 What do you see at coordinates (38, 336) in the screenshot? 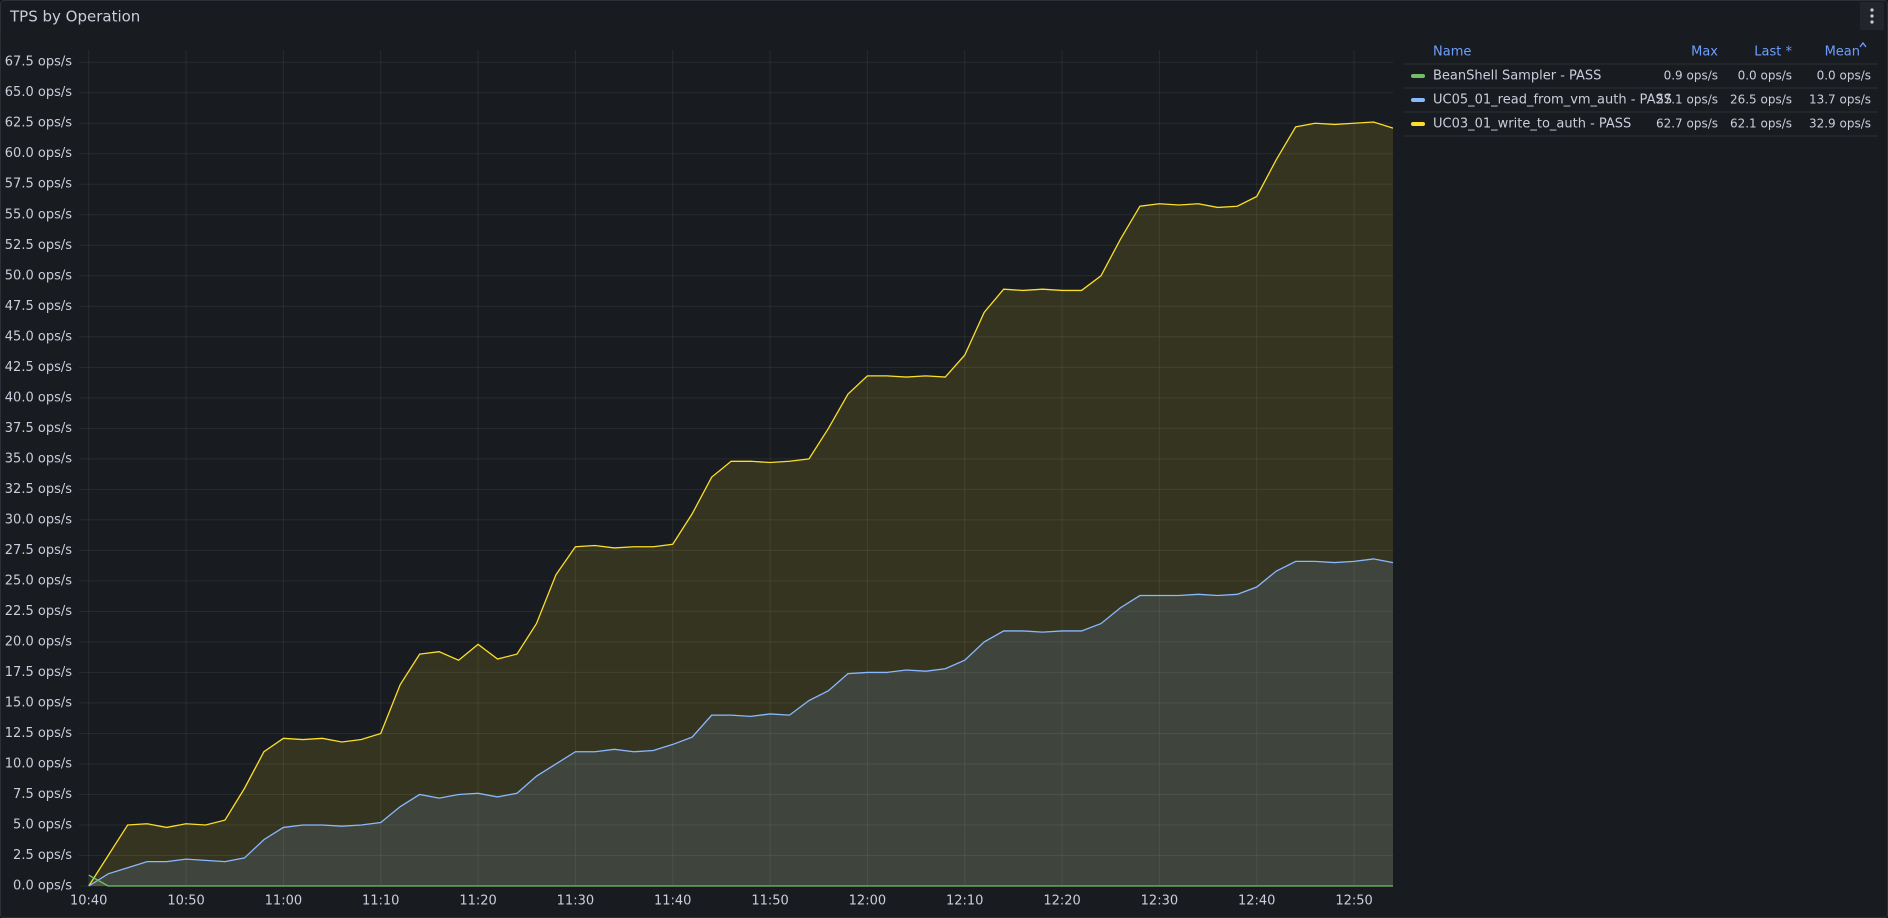
I see `y-tick-label: 45.0 ops/s` at bounding box center [38, 336].